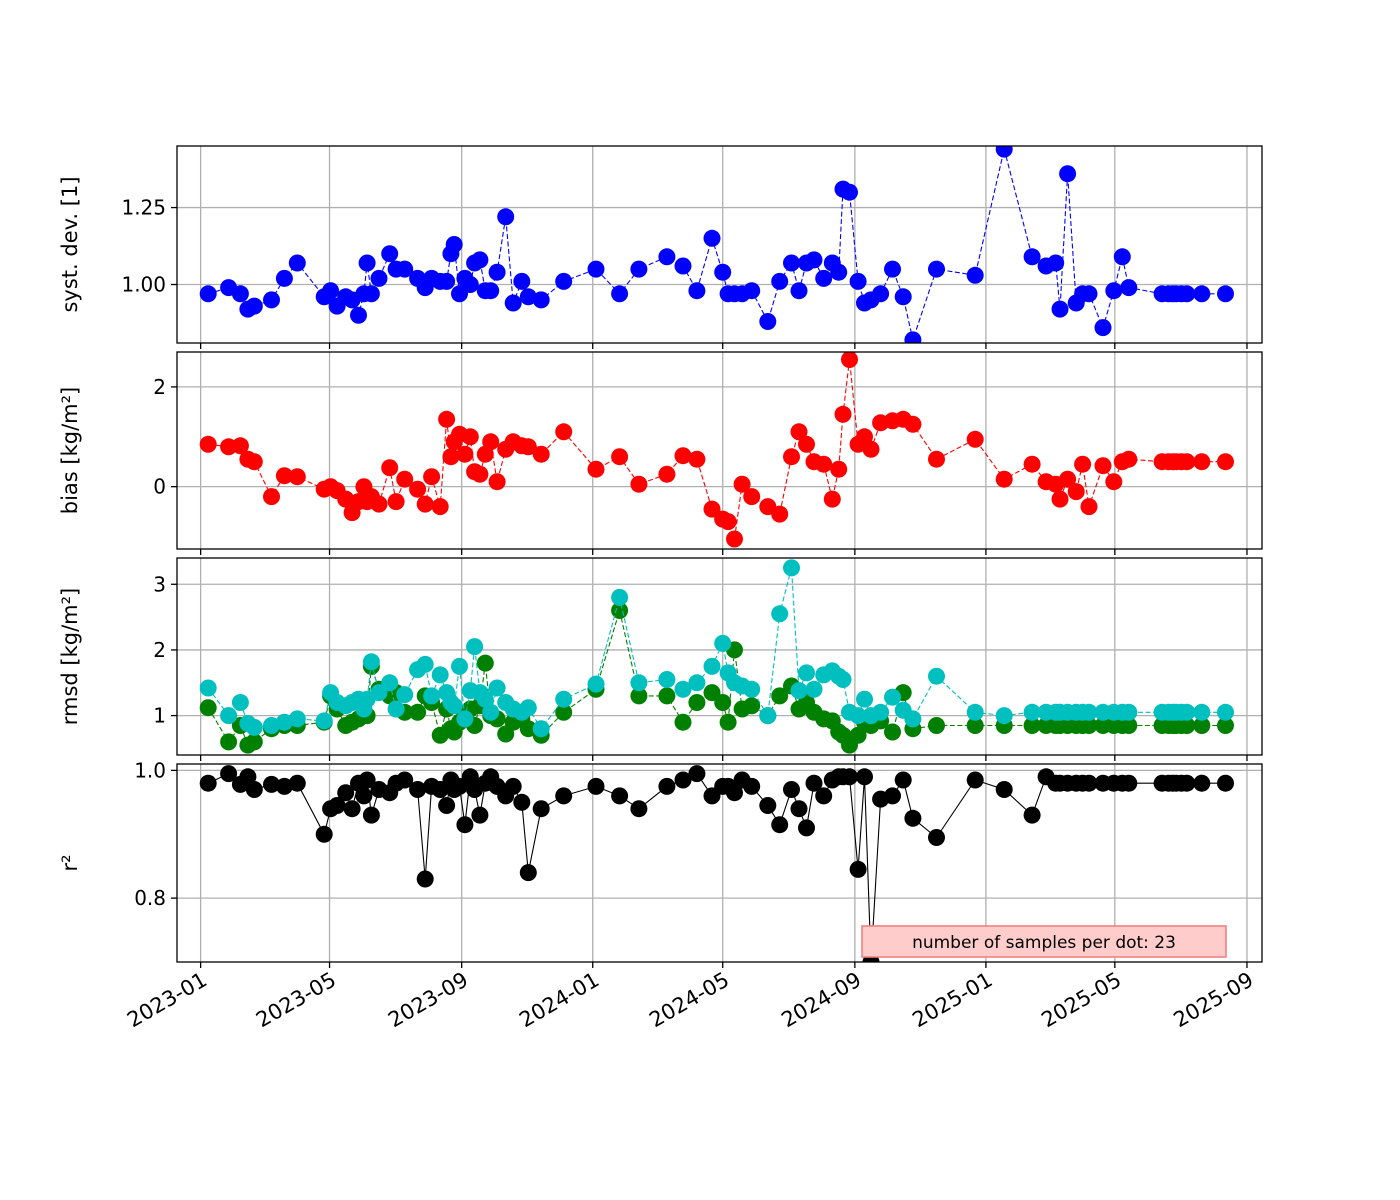  I want to click on x-tick-label: 2023-09, so click(428, 1000).